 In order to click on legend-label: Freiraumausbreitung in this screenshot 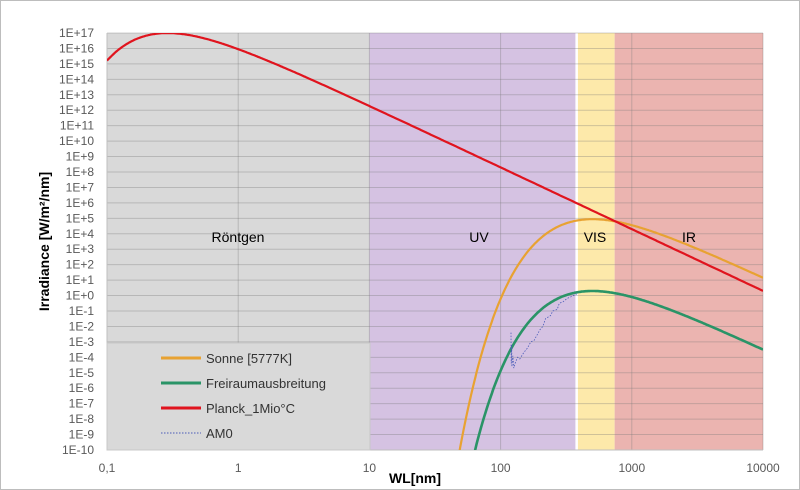, I will do `click(266, 383)`.